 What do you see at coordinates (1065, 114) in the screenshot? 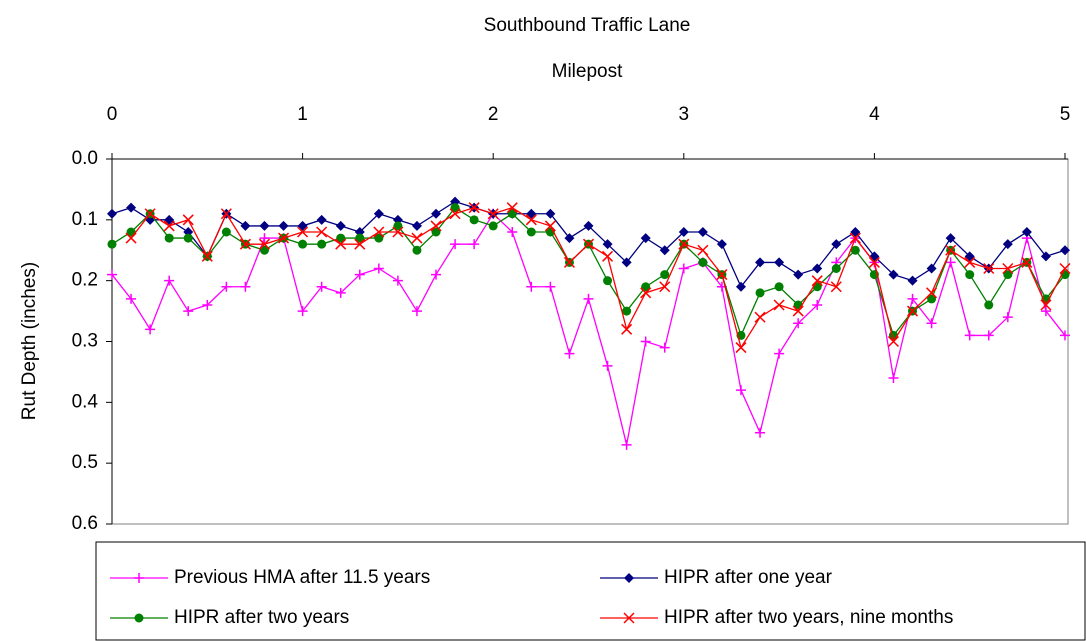
I see `x-tick-label: 5` at bounding box center [1065, 114].